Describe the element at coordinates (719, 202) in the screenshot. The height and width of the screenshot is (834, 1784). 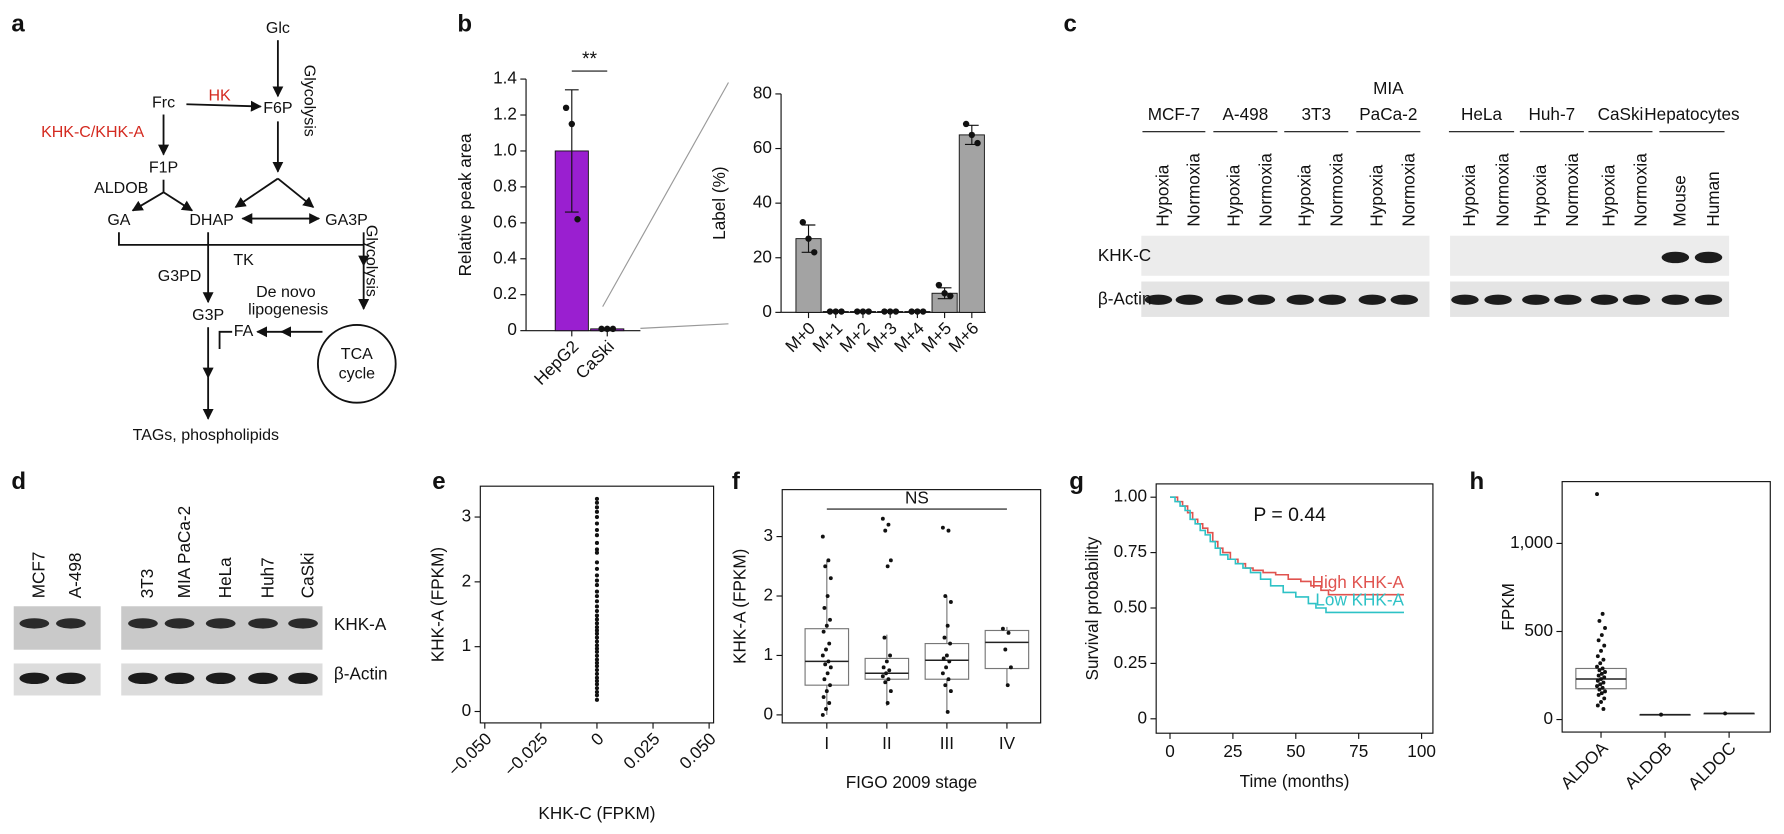
I see `y-axis-label: Label (%)` at that location.